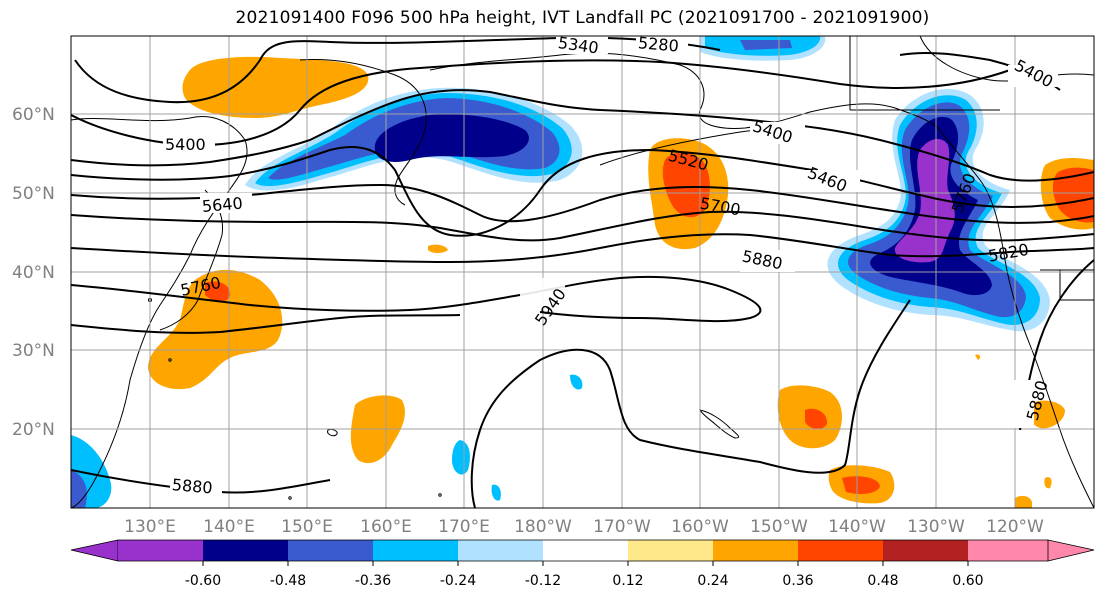  What do you see at coordinates (967, 581) in the screenshot?
I see `colorbar-tick-label: 0.60` at bounding box center [967, 581].